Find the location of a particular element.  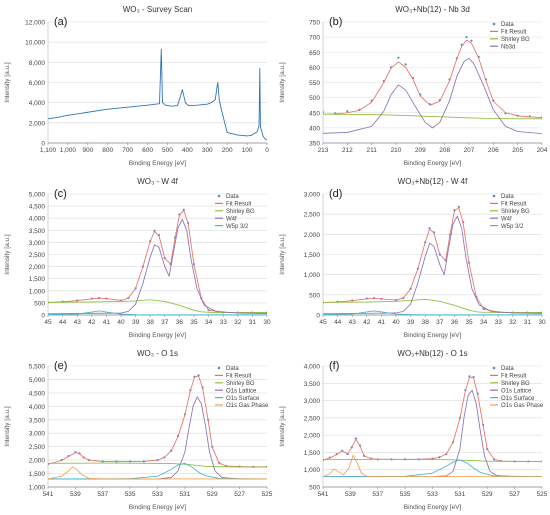

x-tick-label: 100 is located at coordinates (247, 150).